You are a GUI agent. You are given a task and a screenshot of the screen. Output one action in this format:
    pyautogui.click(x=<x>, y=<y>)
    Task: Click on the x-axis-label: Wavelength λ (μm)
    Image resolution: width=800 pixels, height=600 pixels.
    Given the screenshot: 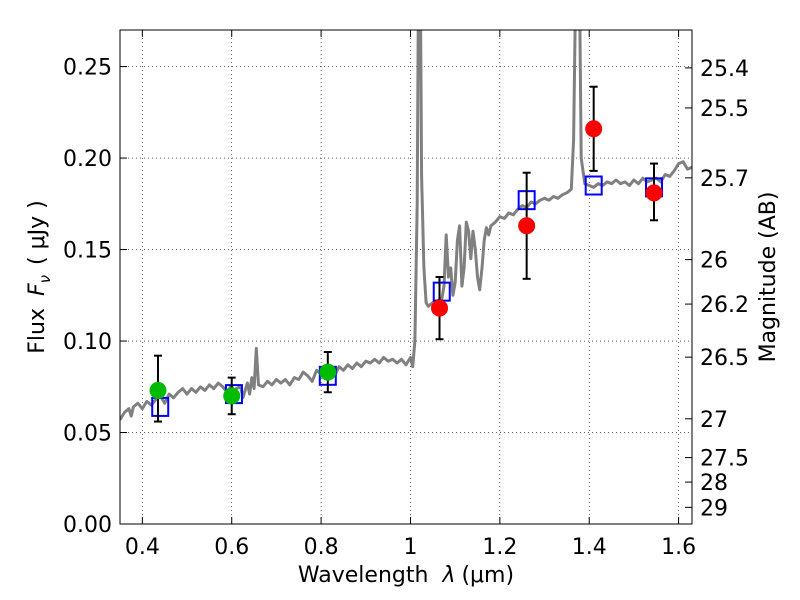 What is the action you would take?
    pyautogui.click(x=406, y=575)
    